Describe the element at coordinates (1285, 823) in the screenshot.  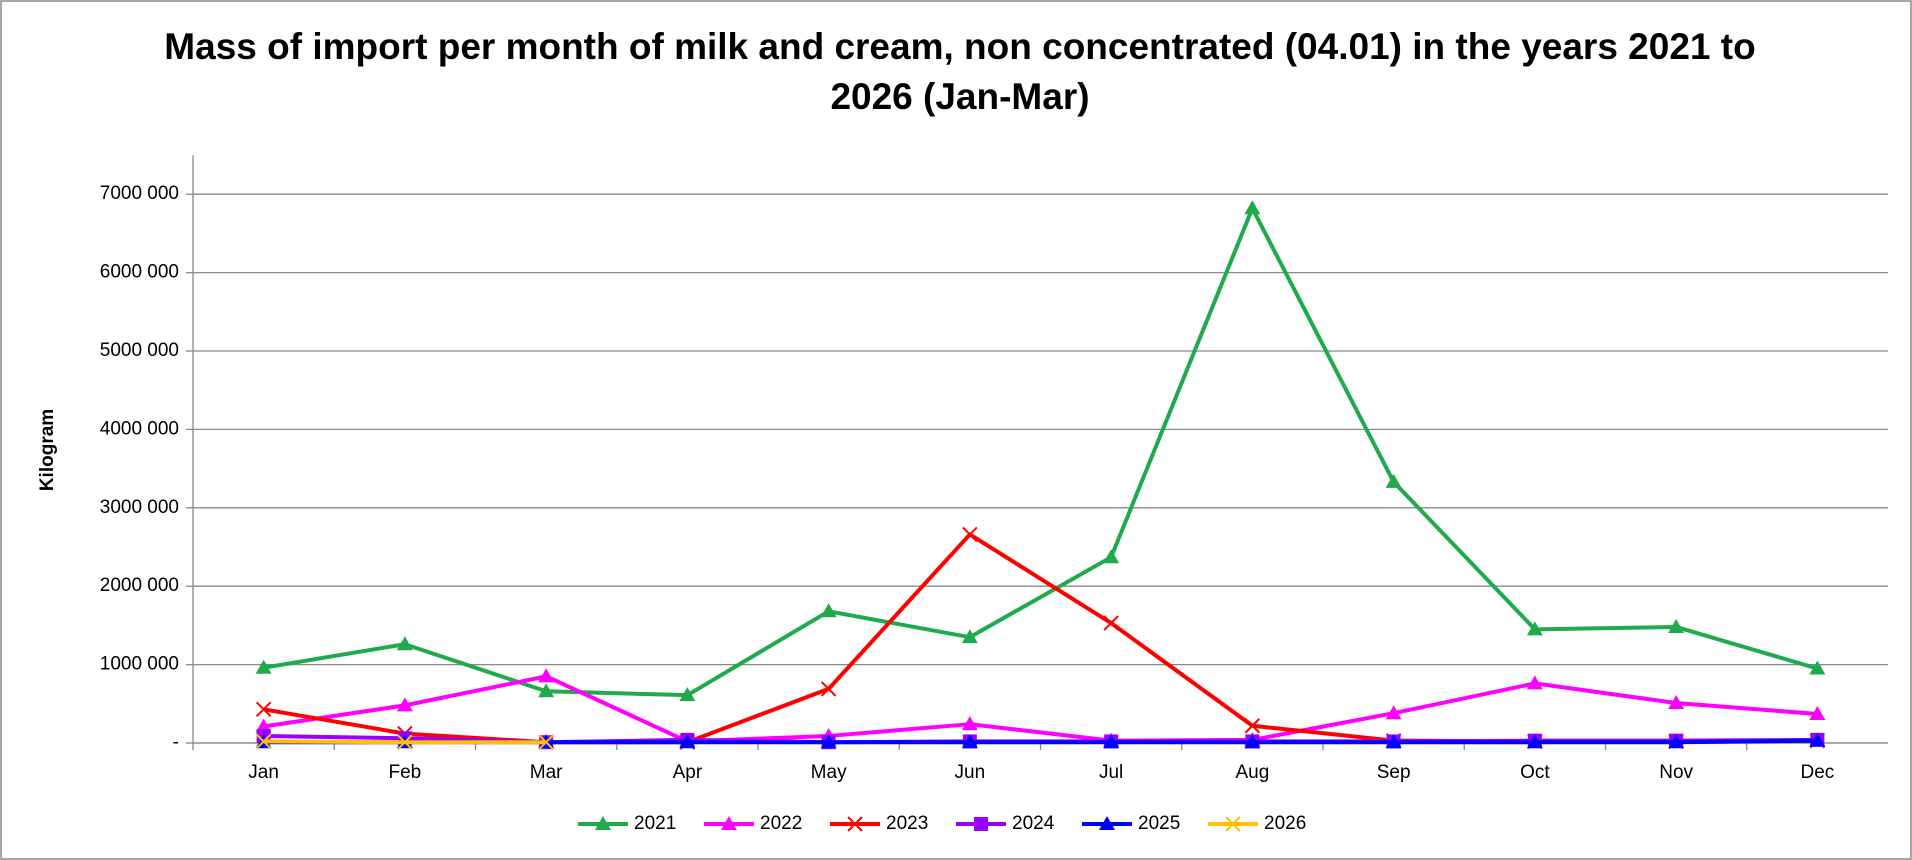
I see `legend-label: 2026` at that location.